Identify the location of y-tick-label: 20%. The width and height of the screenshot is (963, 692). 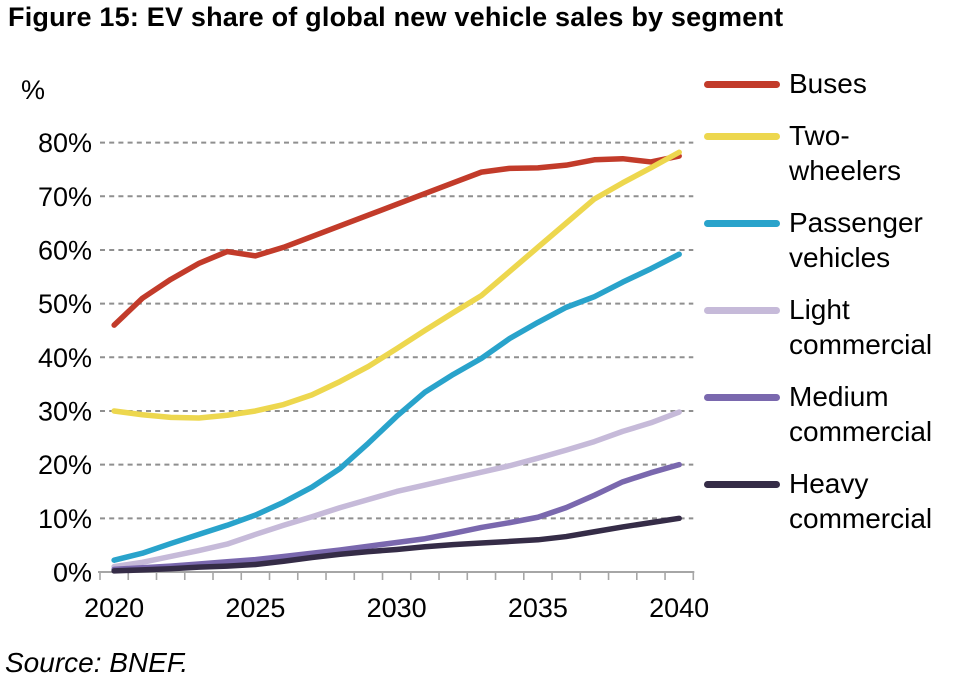
(65, 465).